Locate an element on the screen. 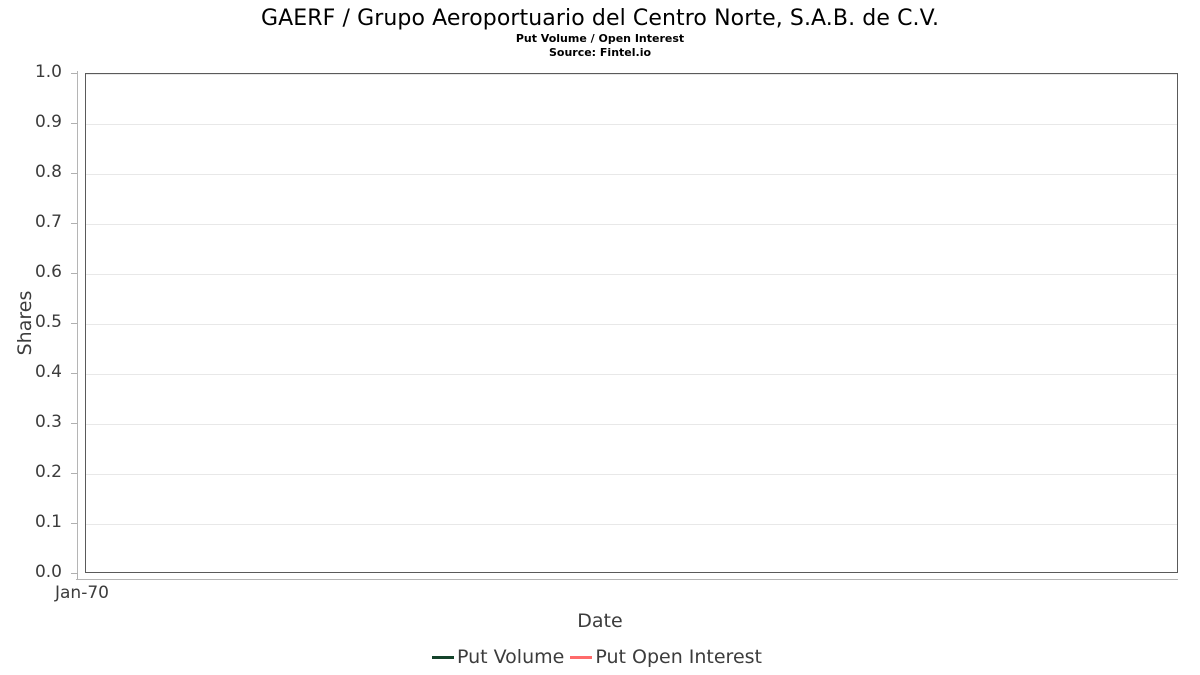 This screenshot has width=1200, height=675. legend-item: Put Volume is located at coordinates (498, 657).